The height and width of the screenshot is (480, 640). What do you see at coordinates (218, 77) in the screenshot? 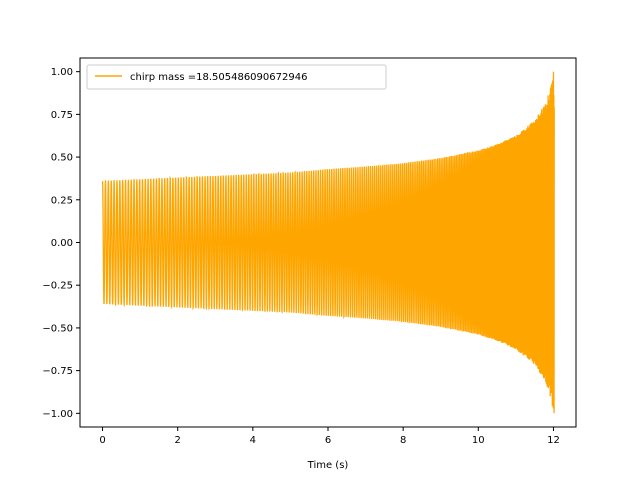
I see `legend-label: chirp mass =18.505486090672946` at bounding box center [218, 77].